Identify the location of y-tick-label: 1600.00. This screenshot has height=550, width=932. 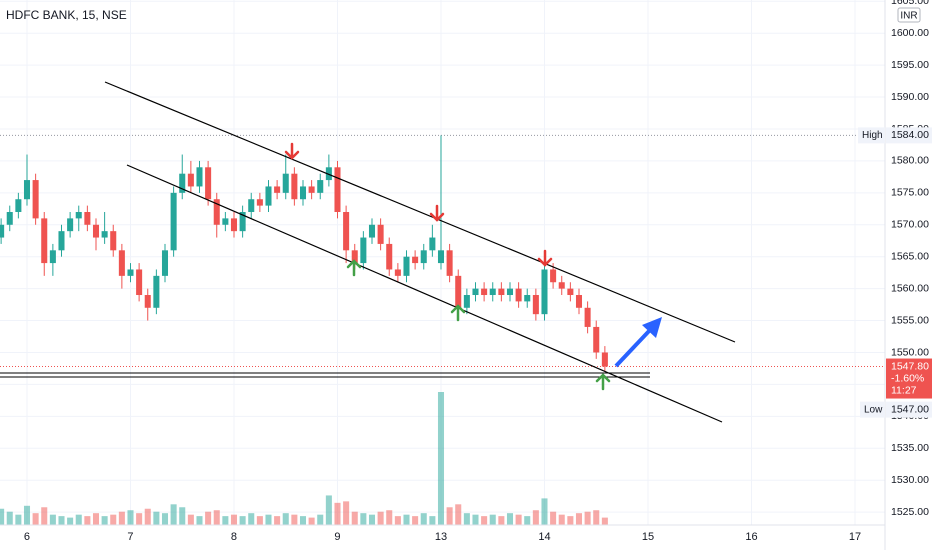
(910, 33).